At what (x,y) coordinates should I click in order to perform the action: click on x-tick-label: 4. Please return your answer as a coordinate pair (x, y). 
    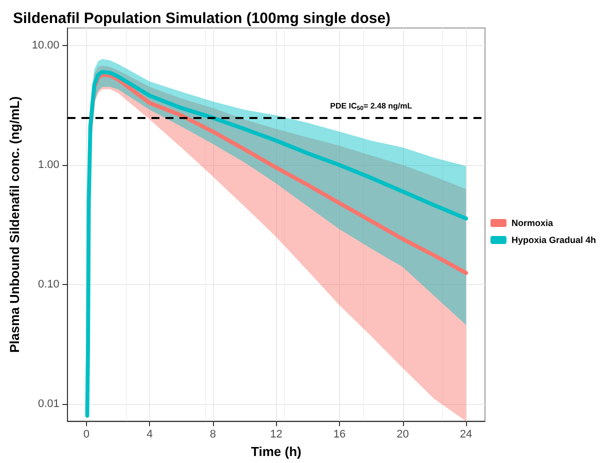
    Looking at the image, I should click on (149, 434).